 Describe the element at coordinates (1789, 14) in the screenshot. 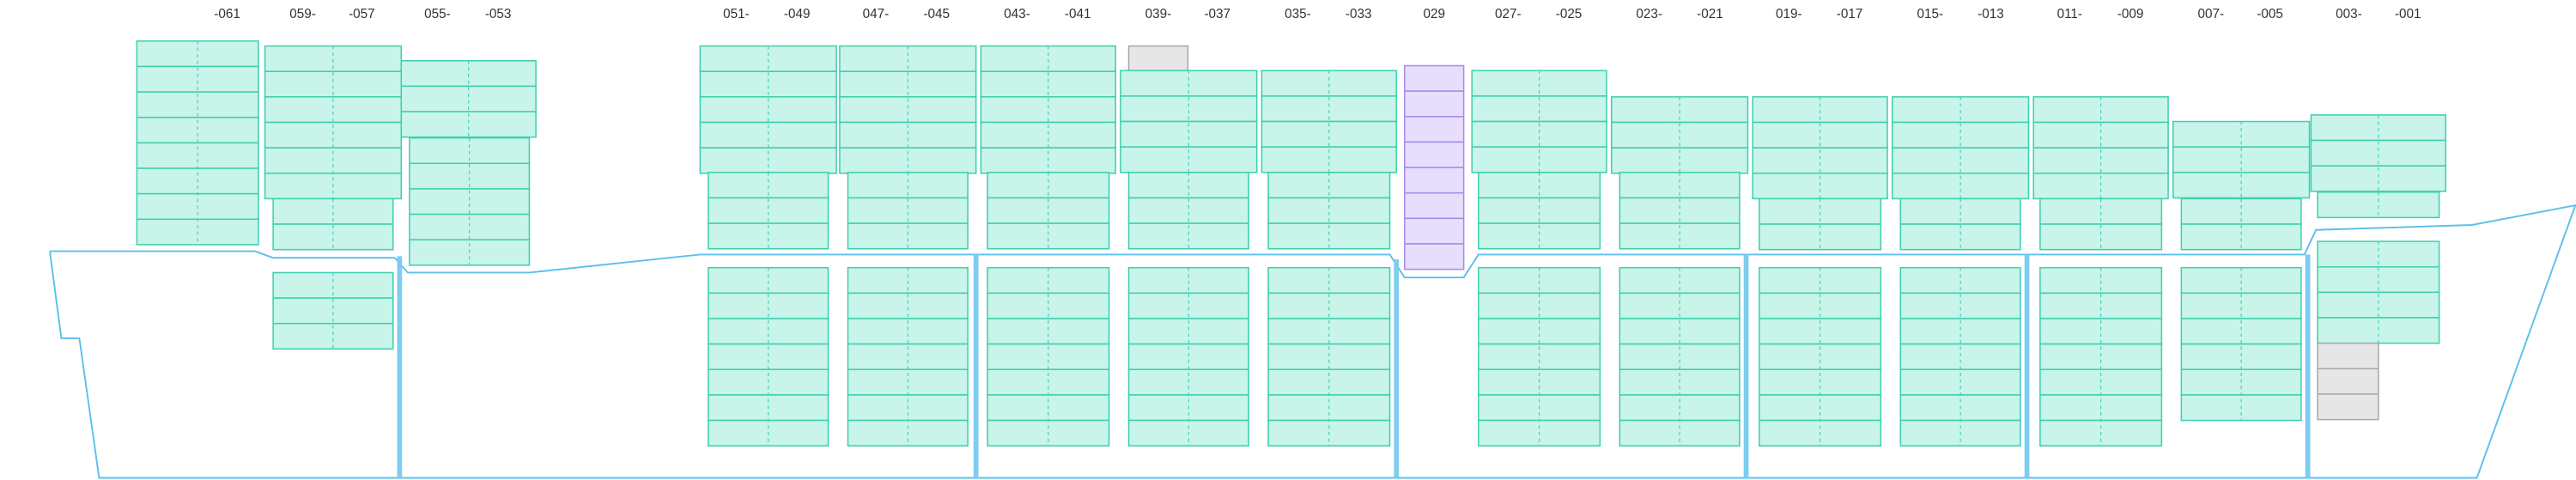

I see `bay-label: 019-` at that location.